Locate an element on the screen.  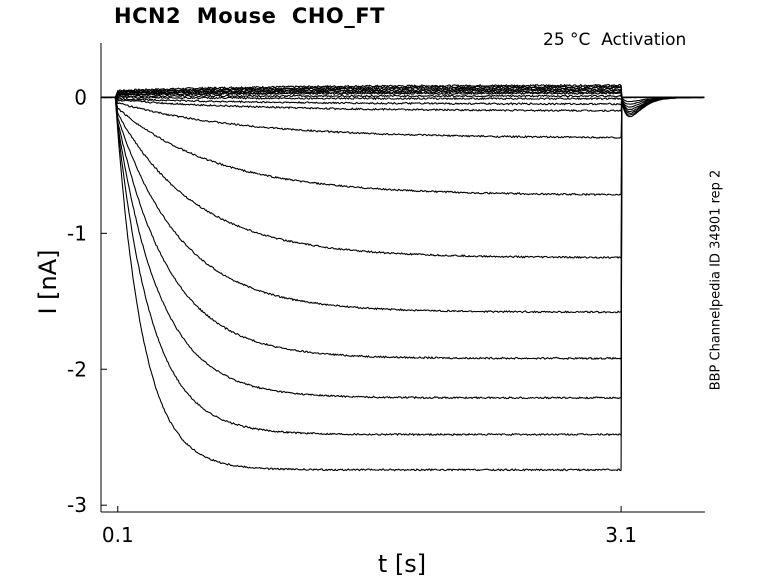
source-label: BBP Channelpedia ID 34901 rep 2 is located at coordinates (716, 280).